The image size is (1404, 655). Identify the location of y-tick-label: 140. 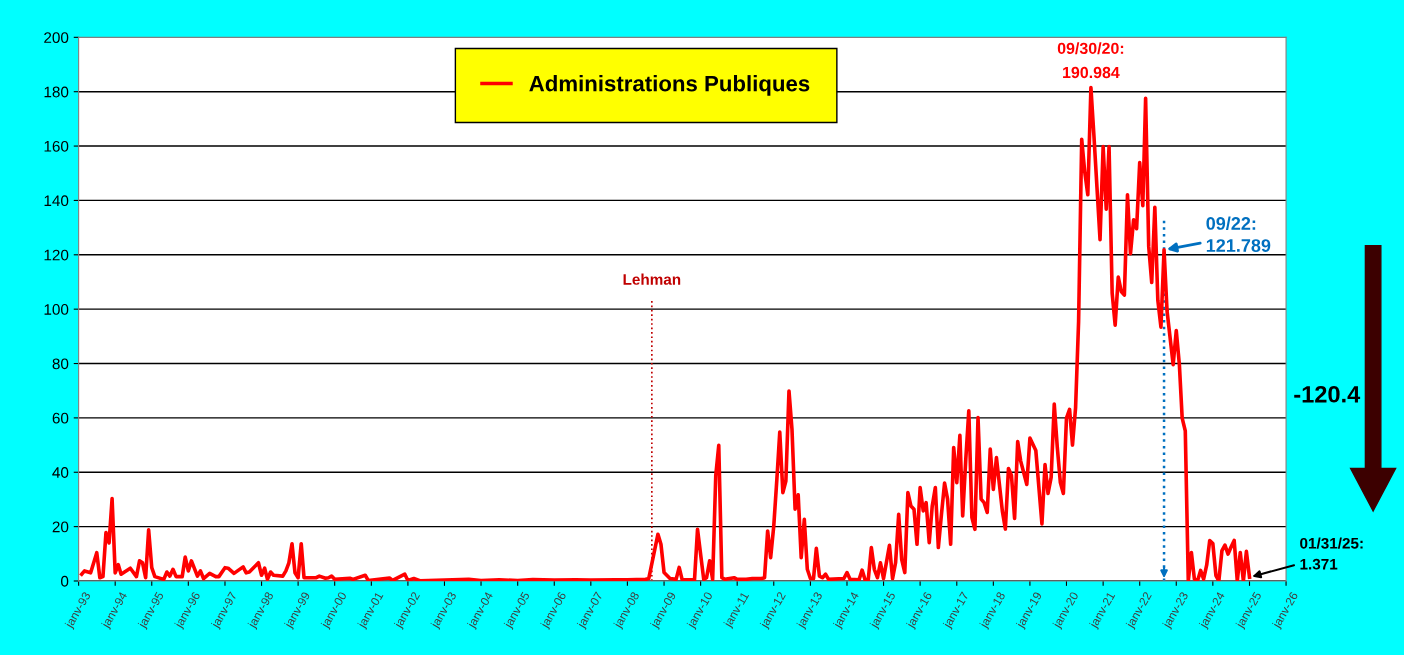
(56, 201).